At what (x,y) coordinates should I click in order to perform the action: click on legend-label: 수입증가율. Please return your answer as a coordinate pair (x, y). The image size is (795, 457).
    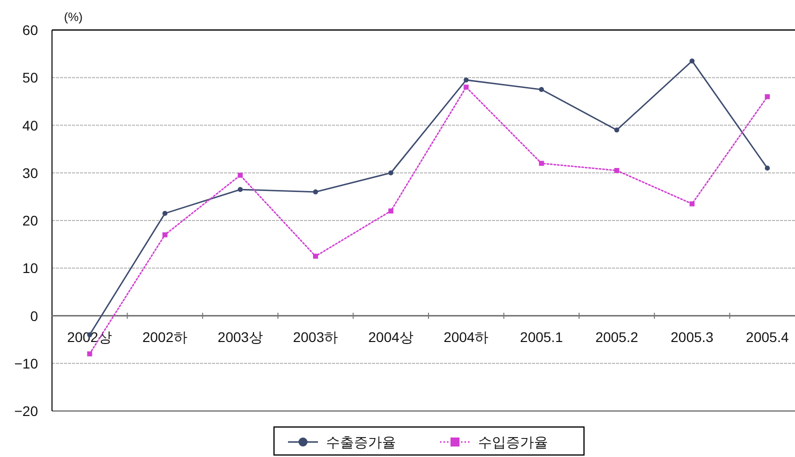
    Looking at the image, I should click on (513, 442).